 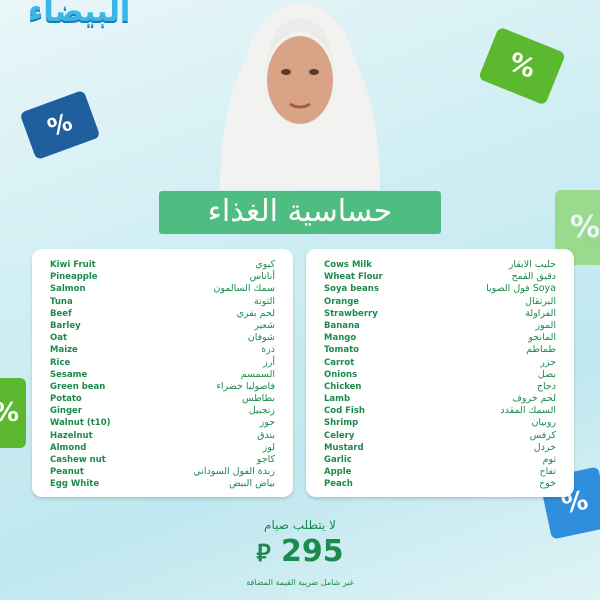 What do you see at coordinates (340, 338) in the screenshot?
I see `item-english: Mango` at bounding box center [340, 338].